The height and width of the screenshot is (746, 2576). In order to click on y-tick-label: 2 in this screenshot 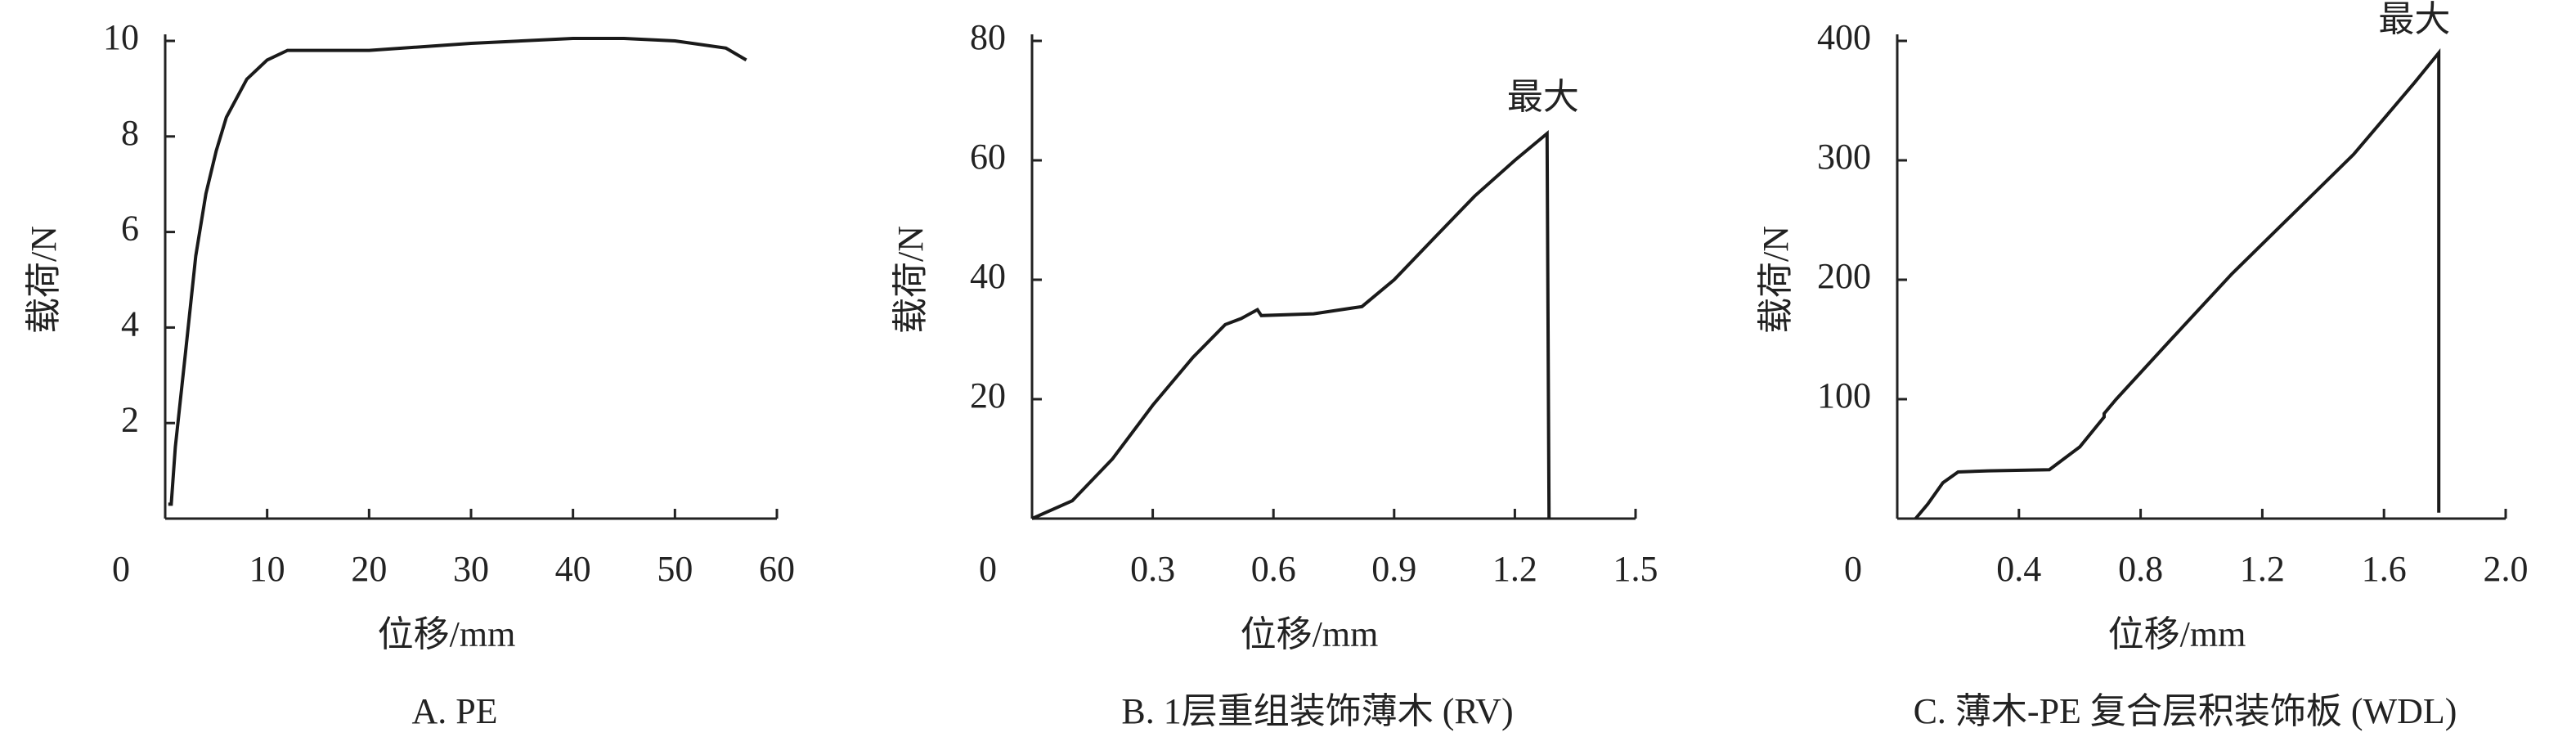, I will do `click(130, 419)`.